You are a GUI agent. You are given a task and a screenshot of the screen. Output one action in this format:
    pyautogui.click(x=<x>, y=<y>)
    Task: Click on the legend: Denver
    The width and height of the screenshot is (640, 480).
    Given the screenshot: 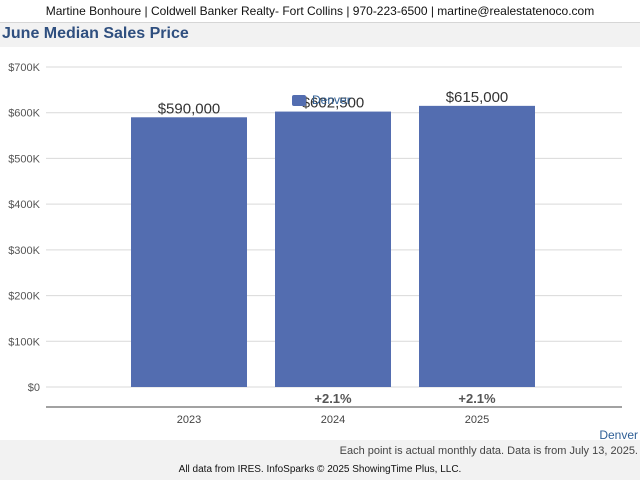 What is the action you would take?
    pyautogui.click(x=321, y=100)
    